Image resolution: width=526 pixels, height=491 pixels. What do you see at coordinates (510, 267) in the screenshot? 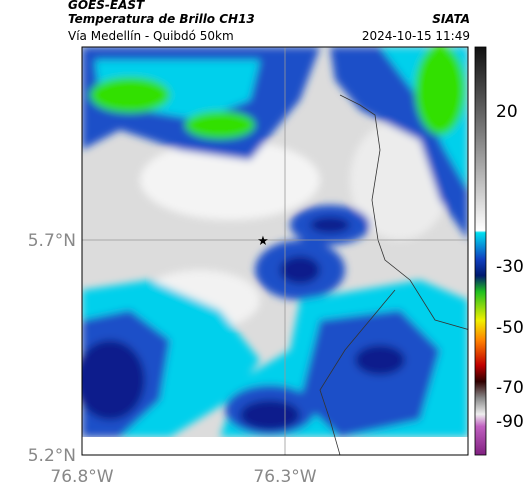
I see `colorbar-tick: -30` at bounding box center [510, 267].